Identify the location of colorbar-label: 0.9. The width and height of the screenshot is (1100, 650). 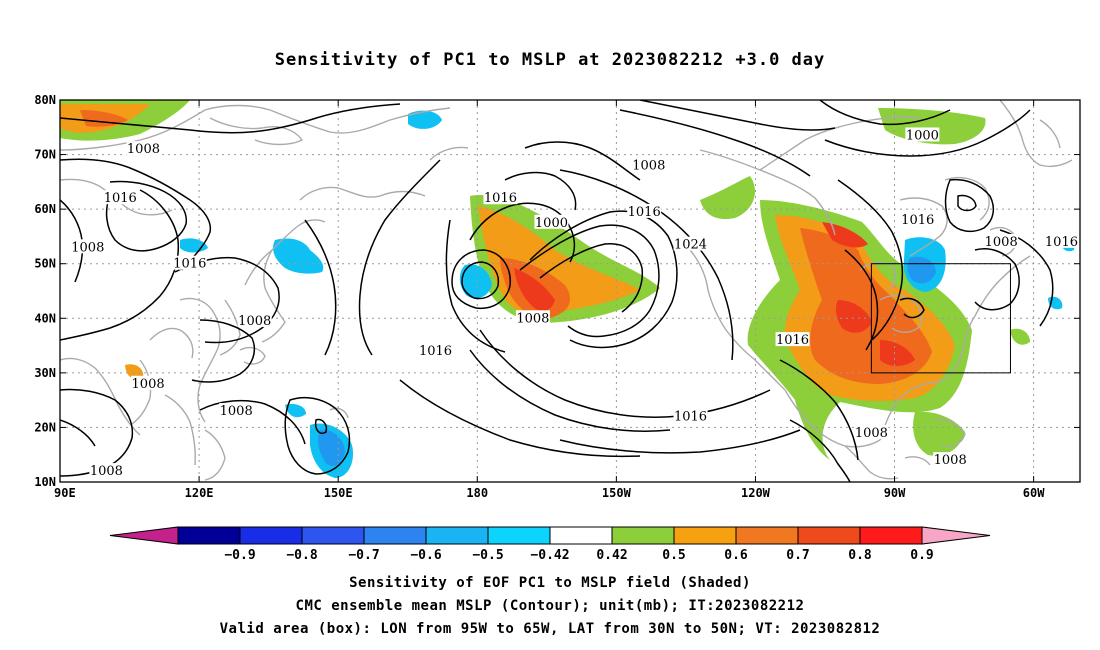
(921, 555).